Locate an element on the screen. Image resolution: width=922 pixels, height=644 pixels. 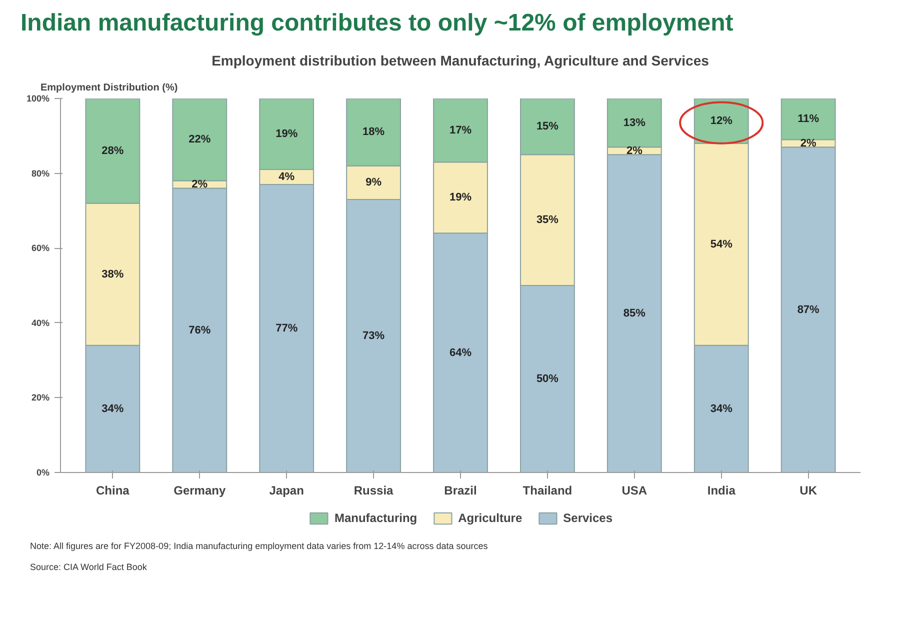
x-tick-label: USA is located at coordinates (635, 491).